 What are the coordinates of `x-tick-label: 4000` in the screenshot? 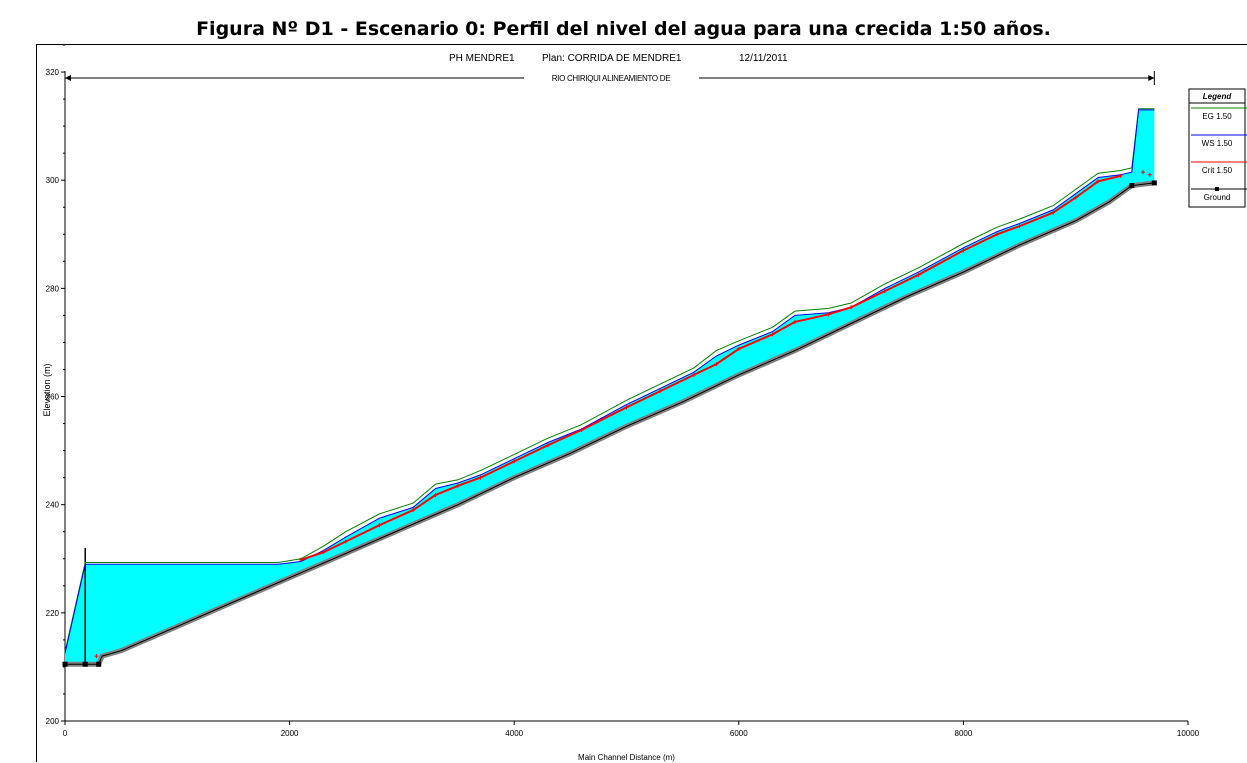 It's located at (514, 733).